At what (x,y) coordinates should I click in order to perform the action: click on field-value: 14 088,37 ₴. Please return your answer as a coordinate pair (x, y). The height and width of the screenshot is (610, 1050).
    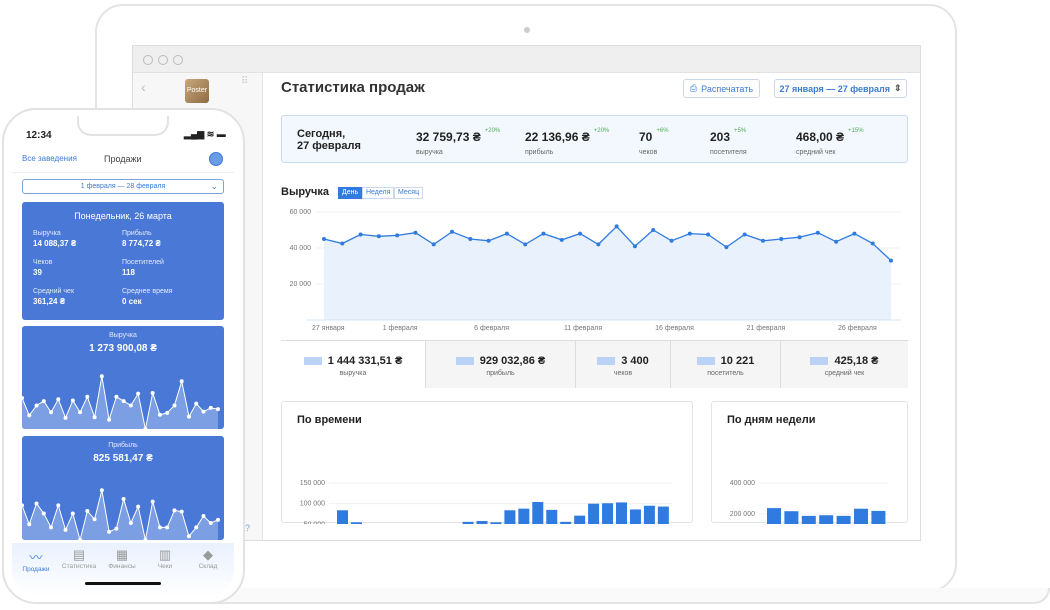
    Looking at the image, I should click on (55, 243).